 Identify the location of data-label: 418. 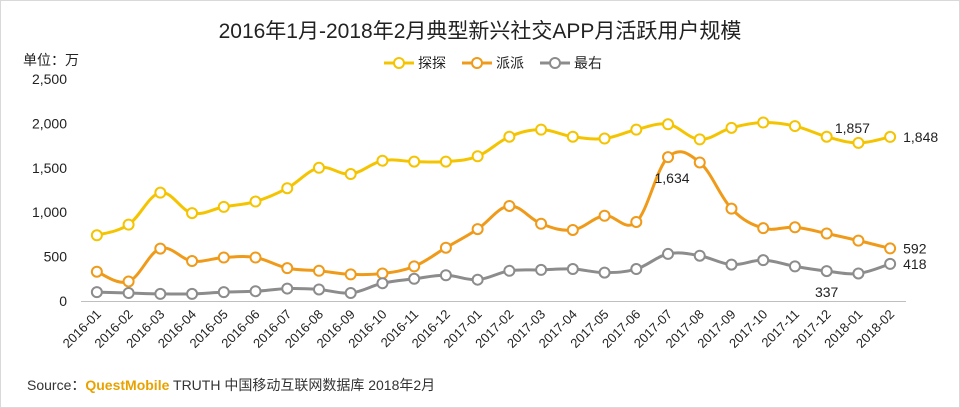
(915, 264).